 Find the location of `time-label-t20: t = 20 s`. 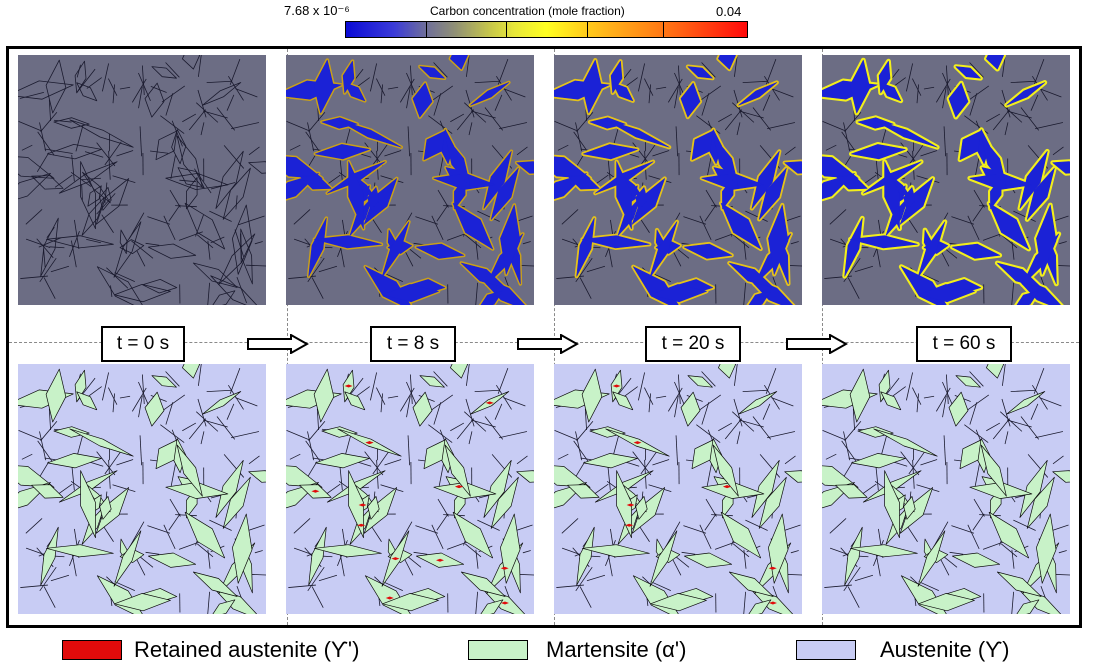

time-label-t20: t = 20 s is located at coordinates (693, 344).